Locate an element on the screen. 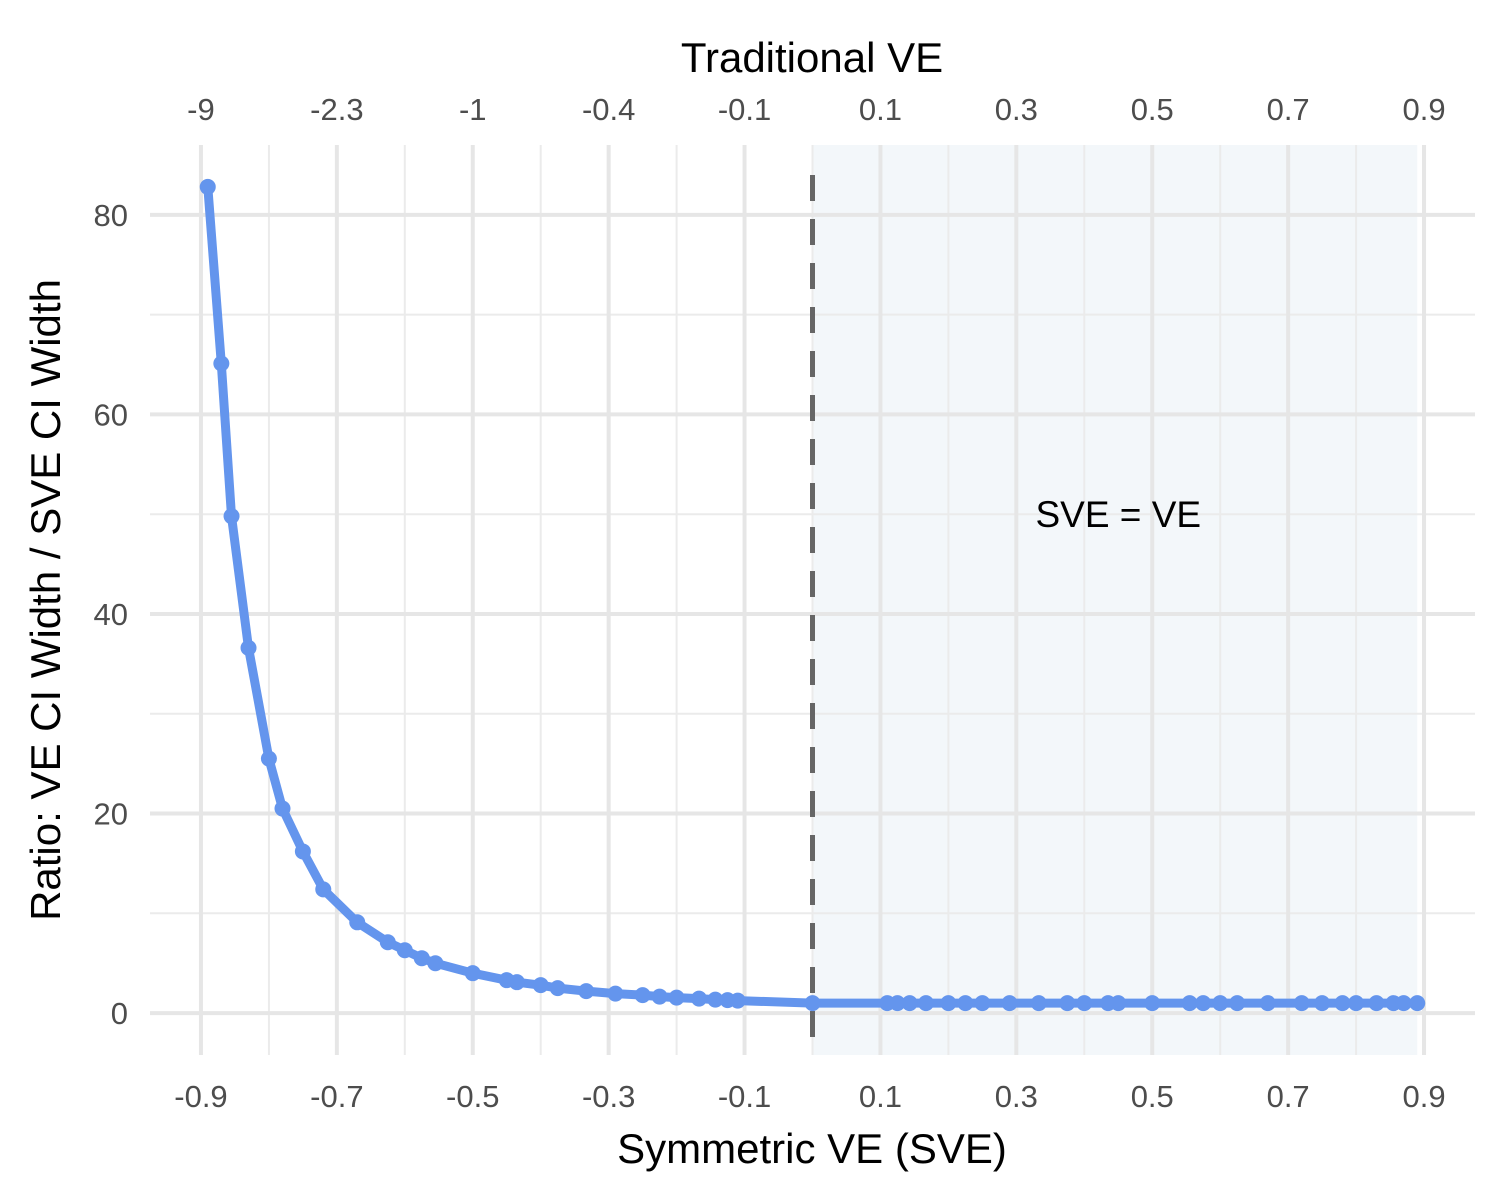 Image resolution: width=1500 pixels, height=1200 pixels. x-tick-label: 0.5 is located at coordinates (1152, 1096).